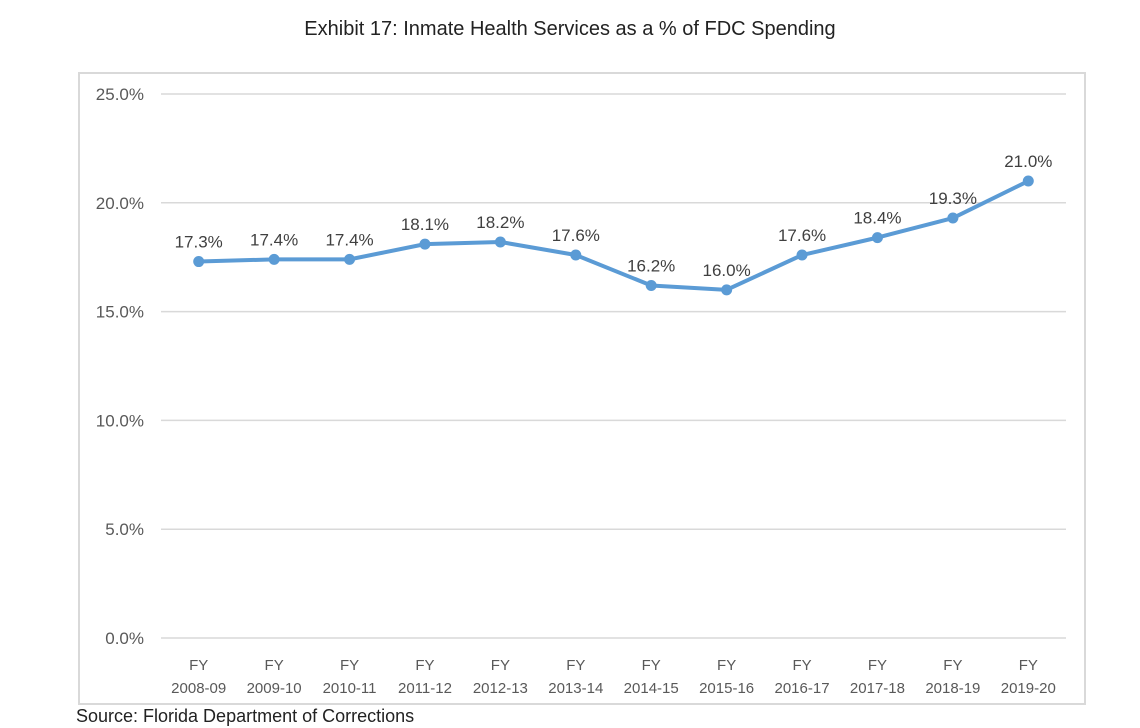 The width and height of the screenshot is (1140, 728). Describe the element at coordinates (651, 265) in the screenshot. I see `data-label: 16.2%` at that location.